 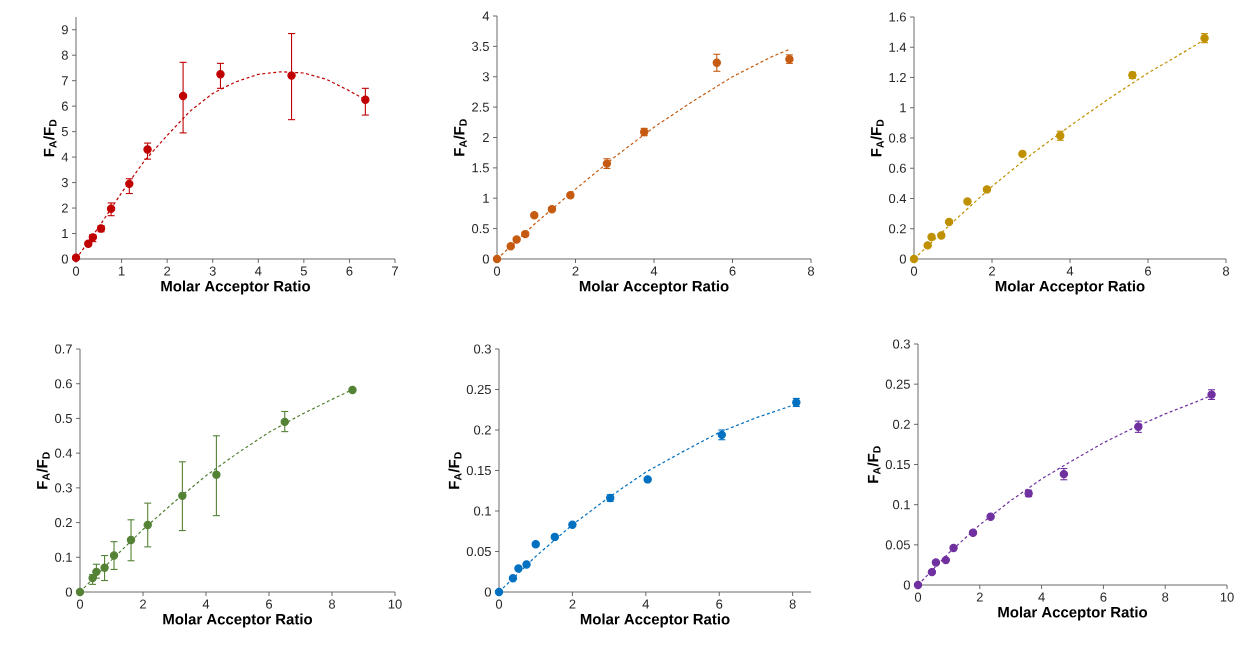 I want to click on y-tick-label: 7, so click(x=64, y=81).